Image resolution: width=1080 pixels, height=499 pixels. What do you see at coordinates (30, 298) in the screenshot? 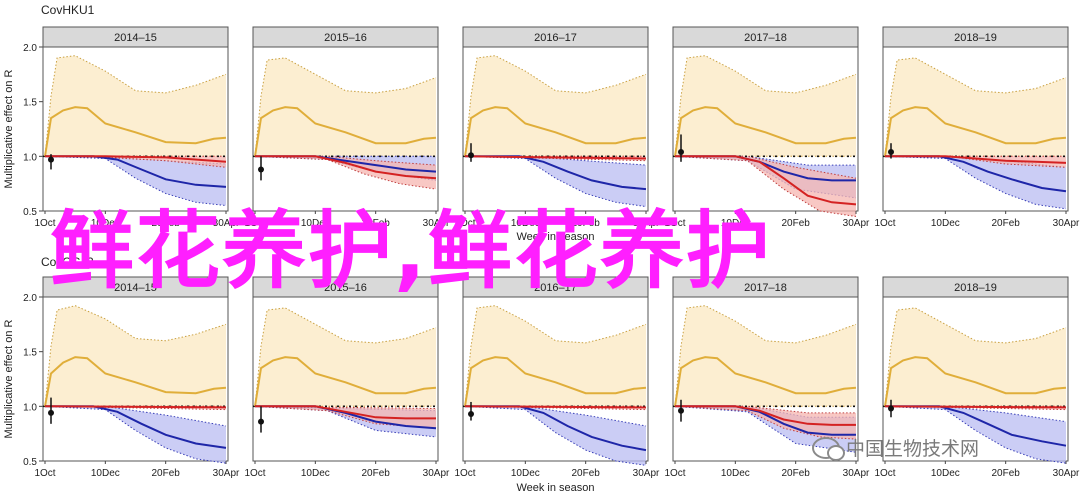
I see `y-tick-label: 2.0` at bounding box center [30, 298].